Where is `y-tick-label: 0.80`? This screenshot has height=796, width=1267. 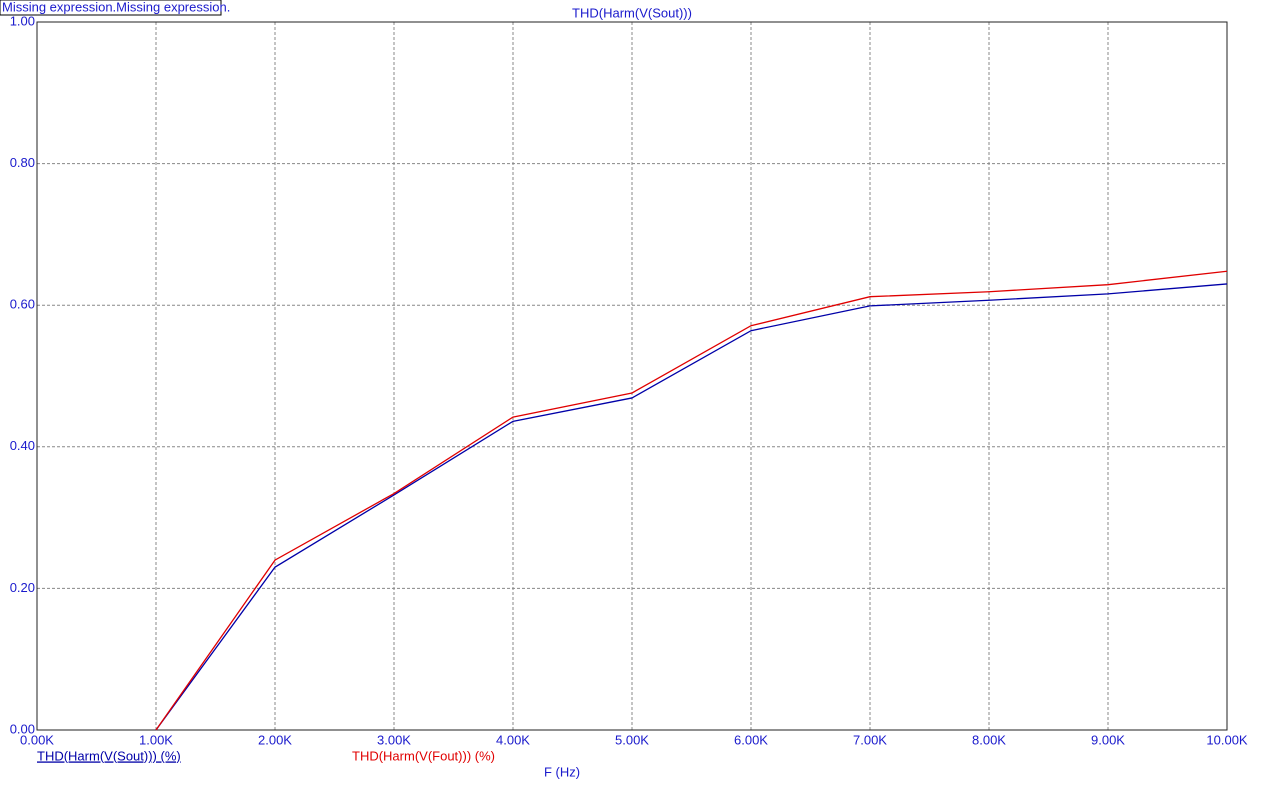 y-tick-label: 0.80 is located at coordinates (22, 162).